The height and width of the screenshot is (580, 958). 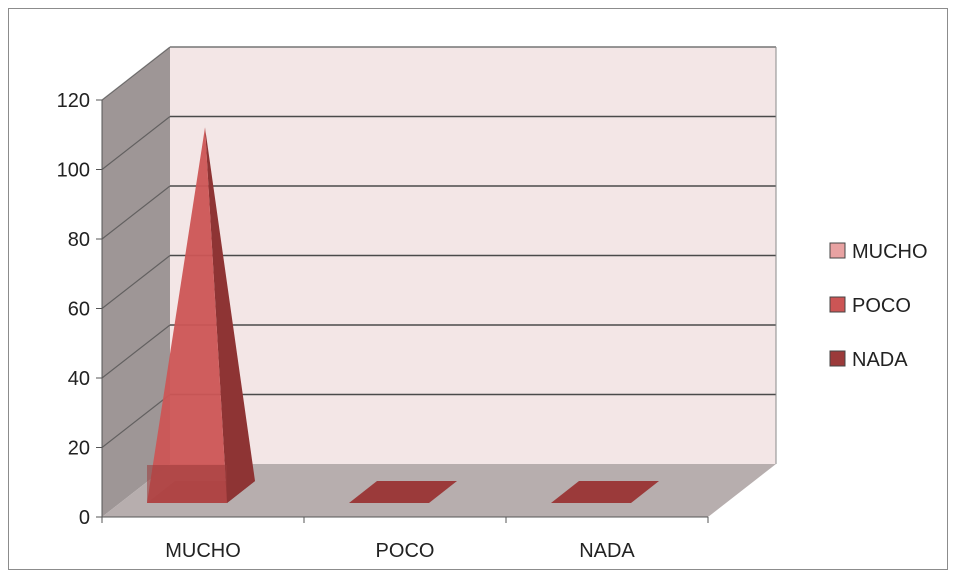 I want to click on pyramid-flat-nada, so click(x=605, y=492).